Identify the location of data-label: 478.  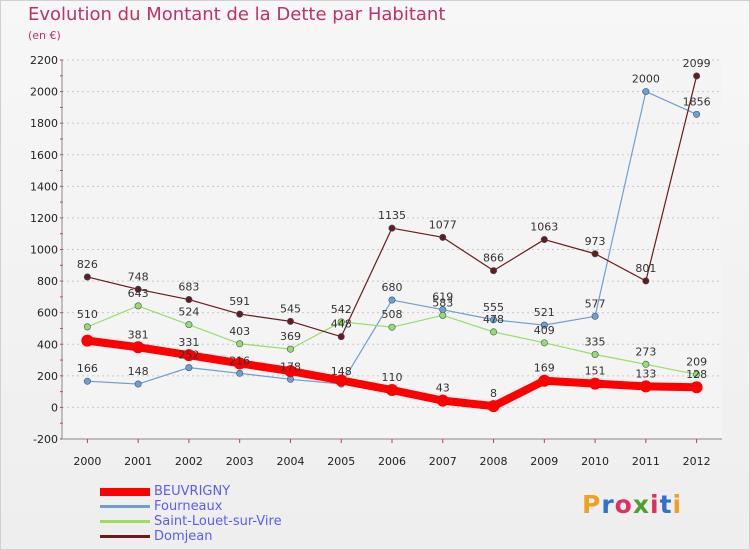
(493, 319).